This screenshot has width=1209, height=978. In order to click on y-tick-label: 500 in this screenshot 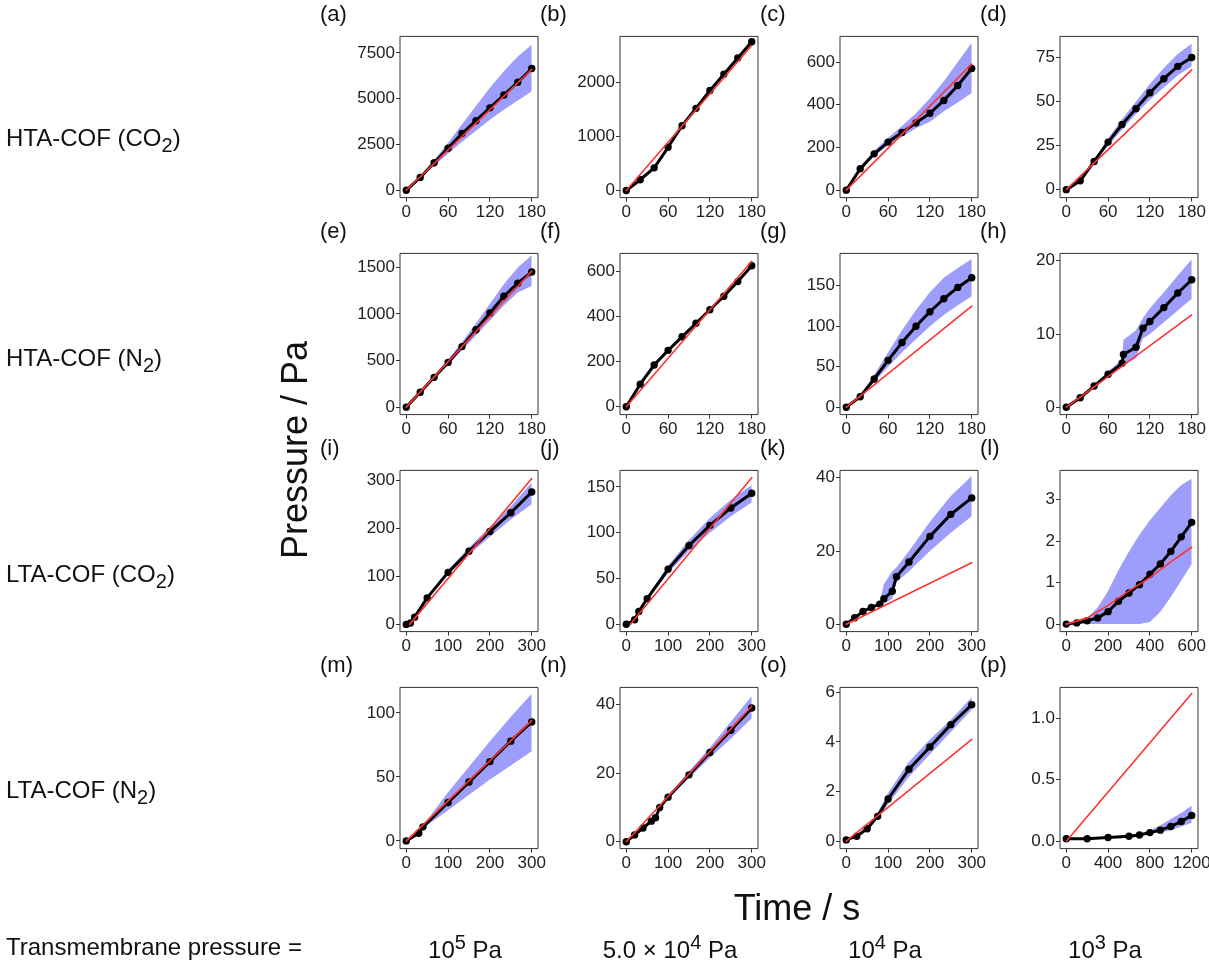, I will do `click(380, 360)`.